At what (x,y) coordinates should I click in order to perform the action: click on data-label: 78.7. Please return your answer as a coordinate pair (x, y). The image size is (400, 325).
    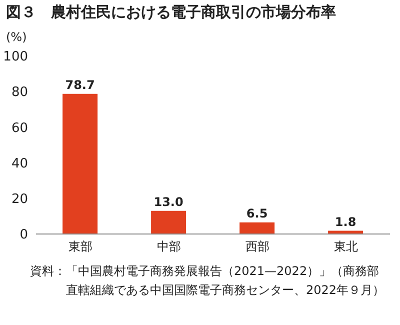
    Looking at the image, I should click on (80, 85).